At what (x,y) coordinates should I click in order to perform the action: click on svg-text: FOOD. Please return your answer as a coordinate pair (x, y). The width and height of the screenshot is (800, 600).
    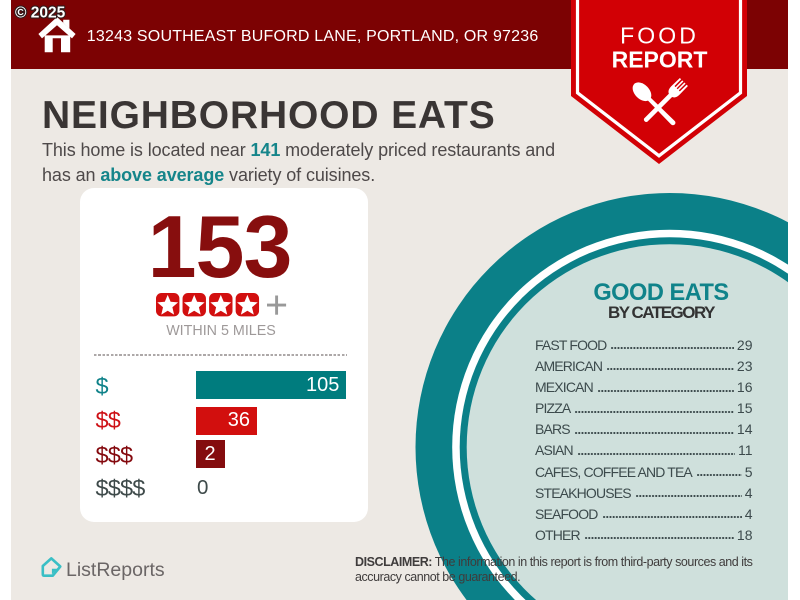
    Looking at the image, I should click on (659, 36).